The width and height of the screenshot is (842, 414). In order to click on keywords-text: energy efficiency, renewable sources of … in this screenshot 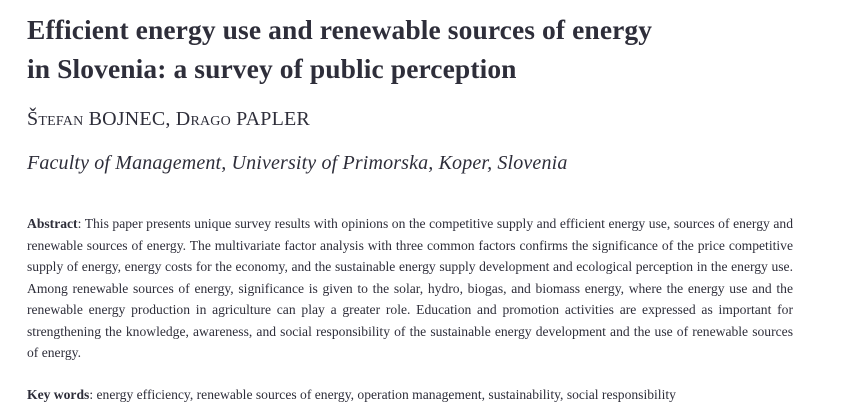, I will do `click(386, 394)`.